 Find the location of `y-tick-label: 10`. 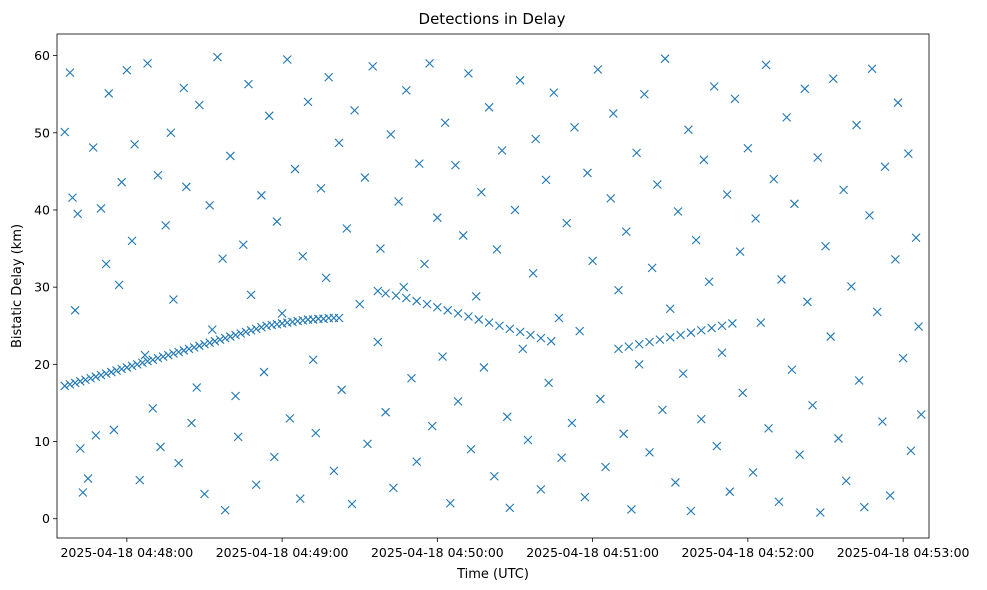

y-tick-label: 10 is located at coordinates (42, 441).